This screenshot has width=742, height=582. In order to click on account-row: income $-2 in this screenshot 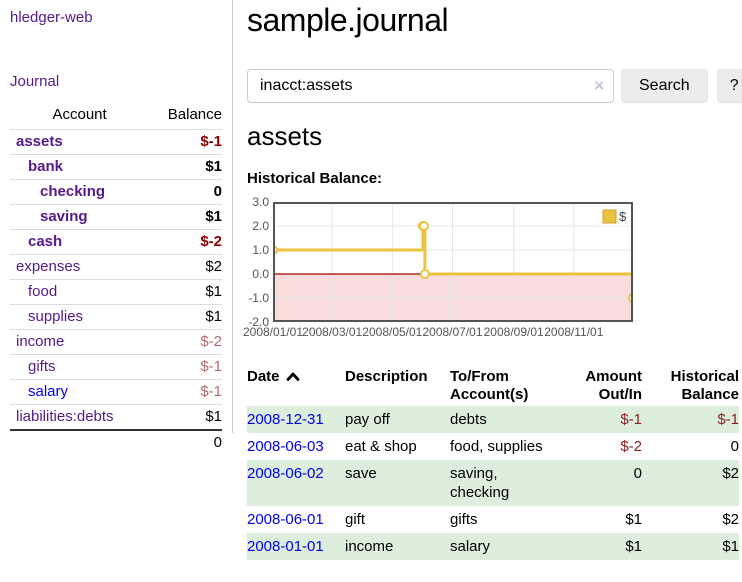, I will do `click(116, 342)`.